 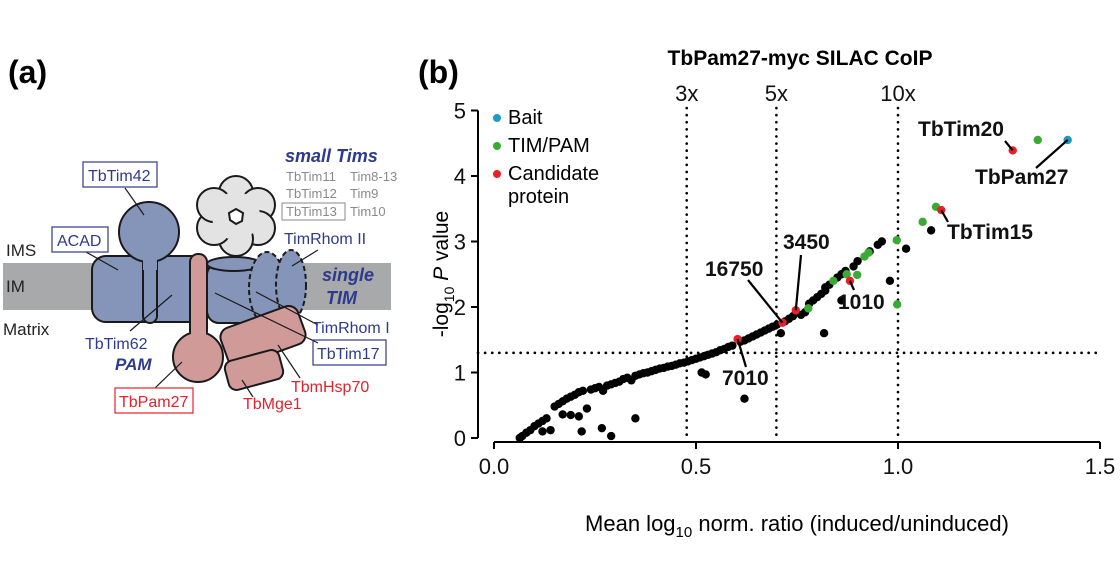 What do you see at coordinates (734, 269) in the screenshot?
I see `annotation-label: 16750` at bounding box center [734, 269].